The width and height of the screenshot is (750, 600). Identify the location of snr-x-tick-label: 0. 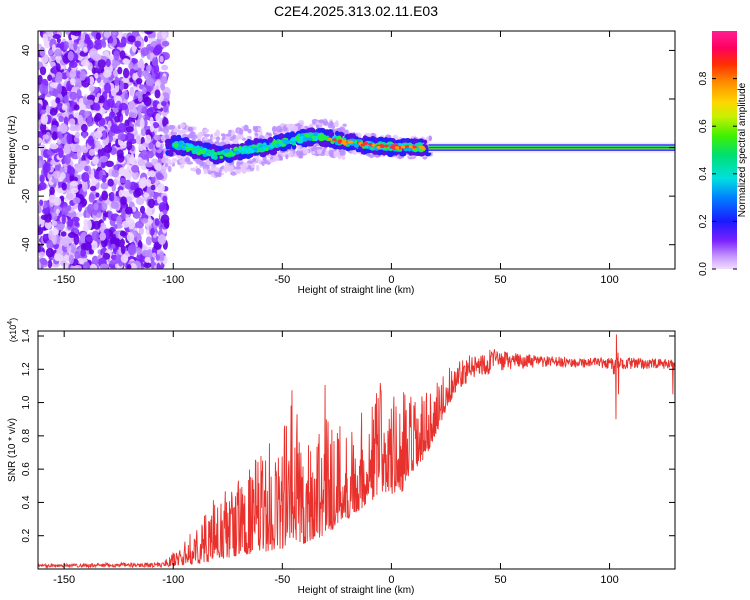
(391, 580).